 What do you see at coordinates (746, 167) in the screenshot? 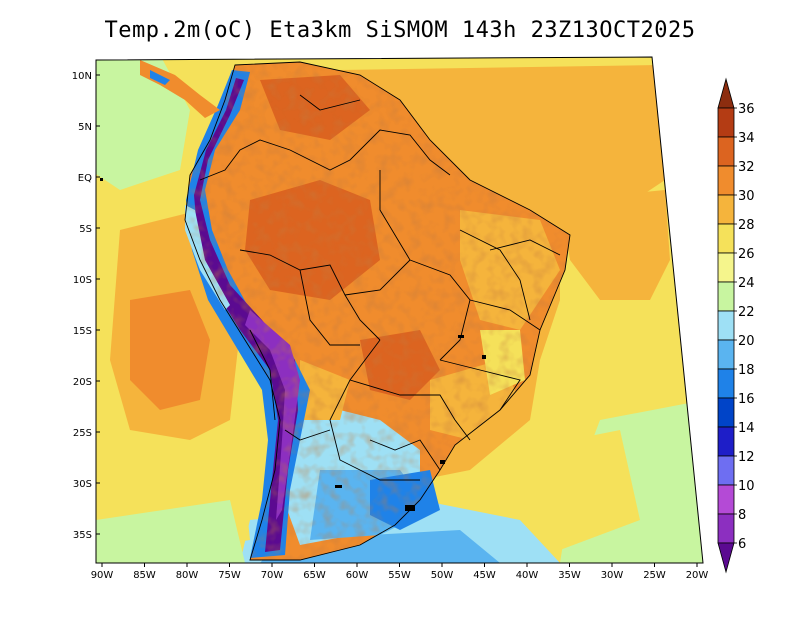
I see `colorbar-label: 32` at bounding box center [746, 167].